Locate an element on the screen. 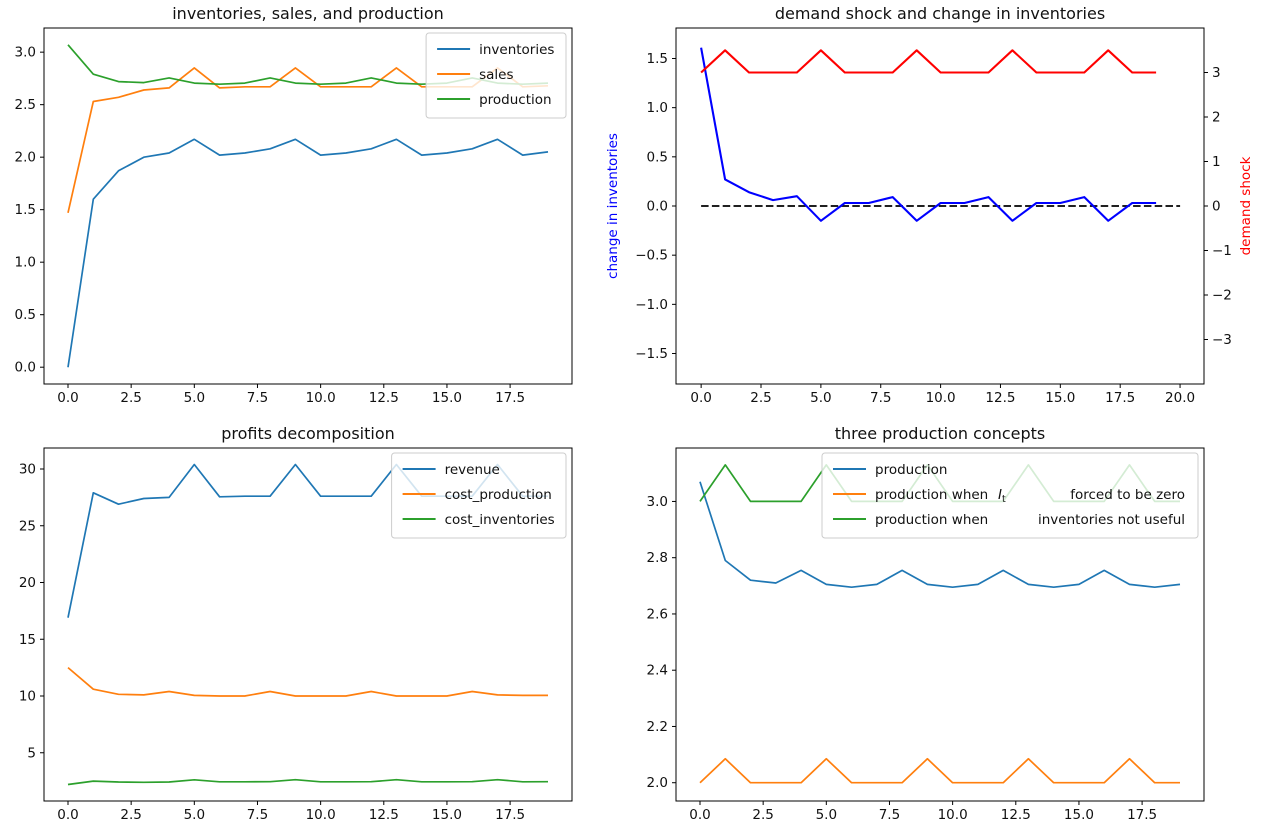 Image resolution: width=1264 pixels, height=834 pixels. y-tick-label: 2.2 is located at coordinates (657, 727).